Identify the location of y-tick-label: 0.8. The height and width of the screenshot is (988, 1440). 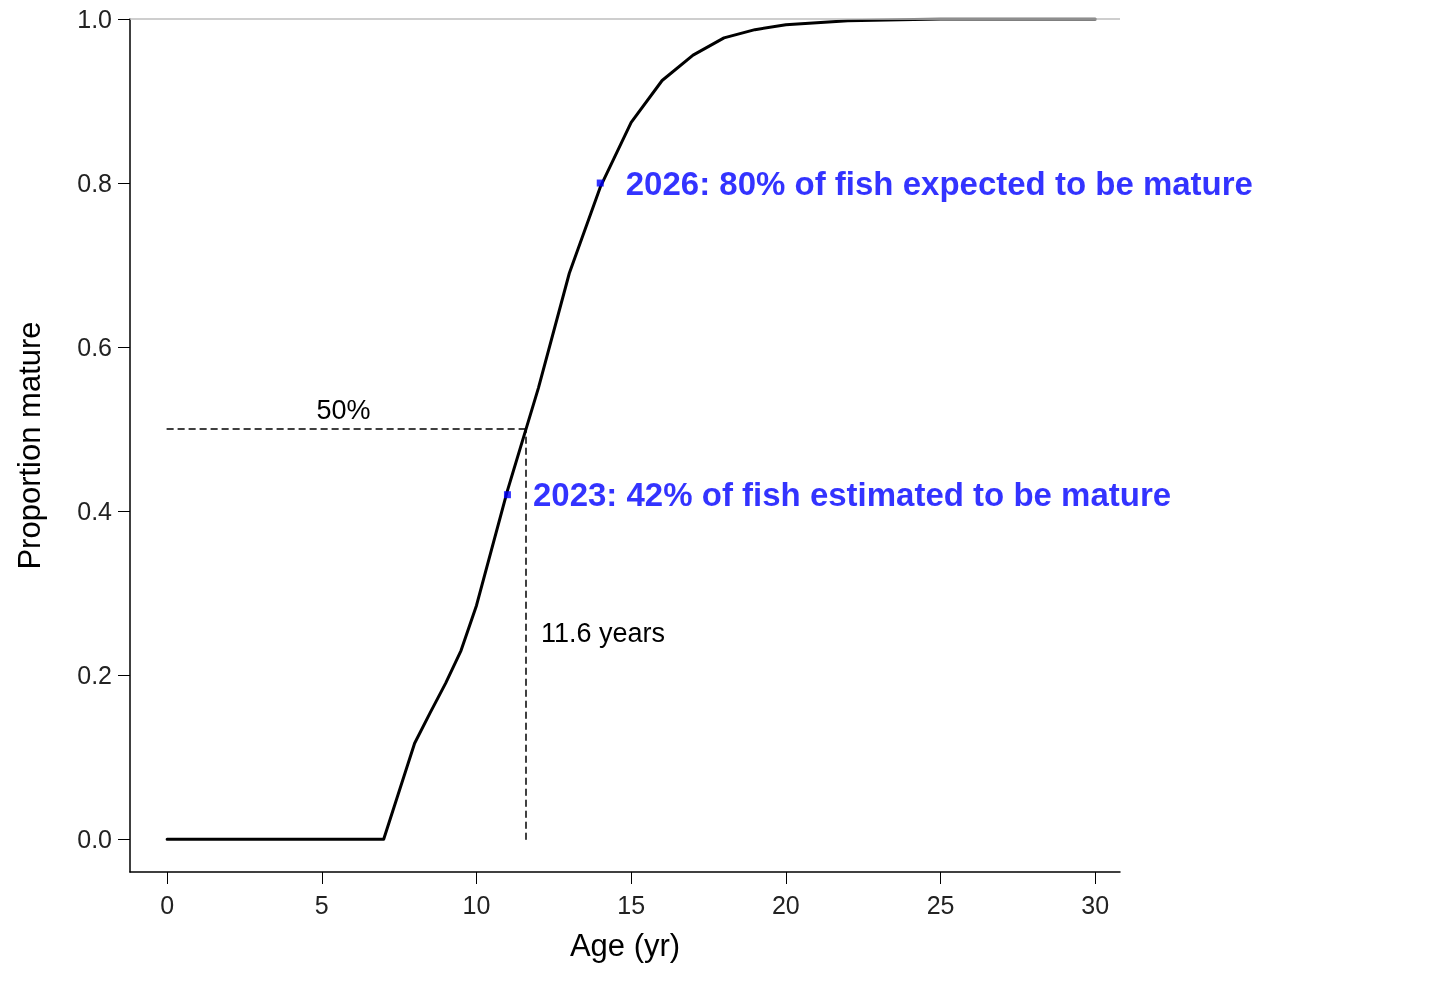
(94, 183).